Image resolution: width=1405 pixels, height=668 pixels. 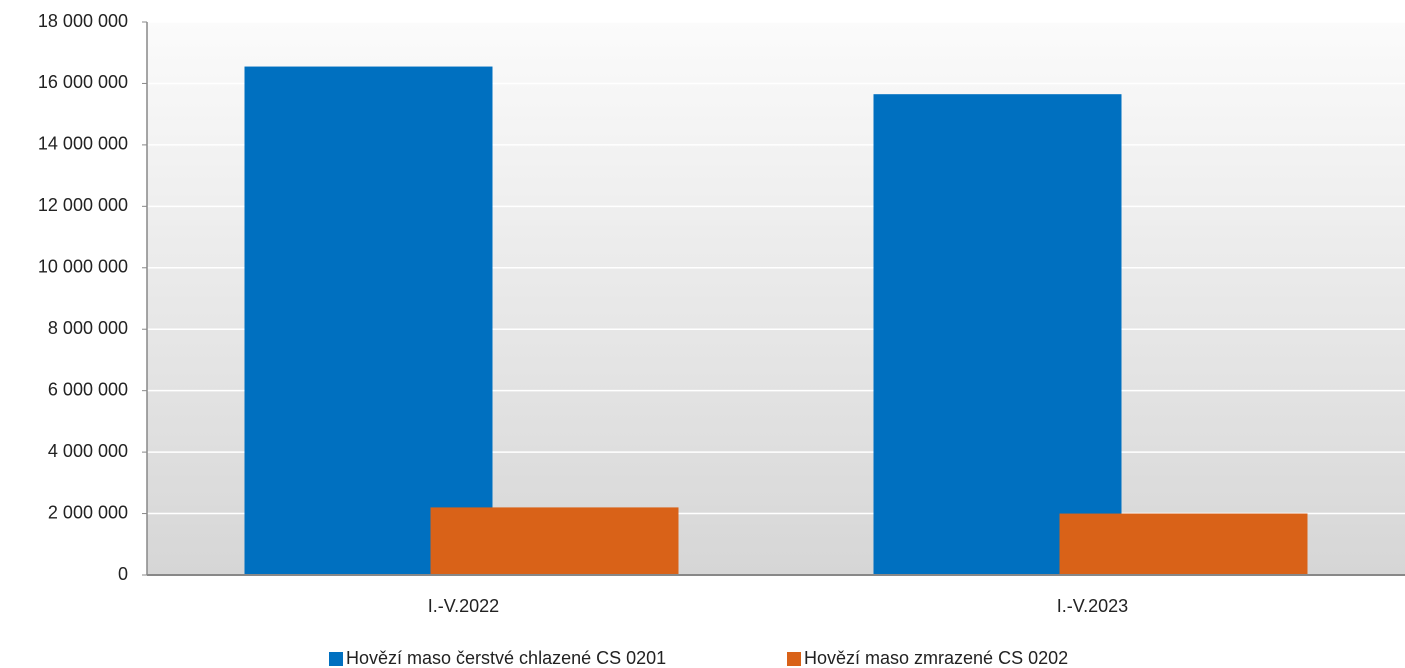 What do you see at coordinates (1092, 606) in the screenshot?
I see `x-tick-label: I.-V.2023` at bounding box center [1092, 606].